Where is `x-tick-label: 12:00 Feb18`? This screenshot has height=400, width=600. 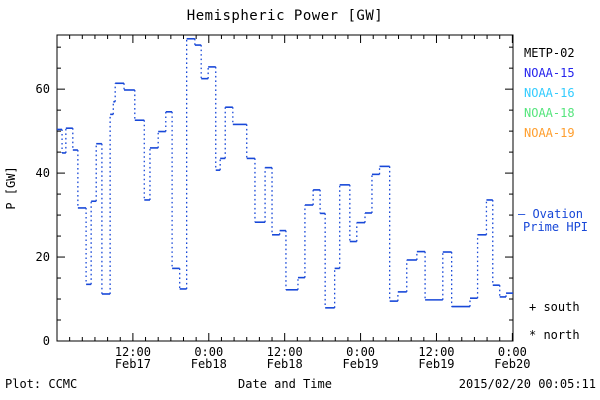
x-tick-label: 12:00 Feb18 is located at coordinates (284, 358).